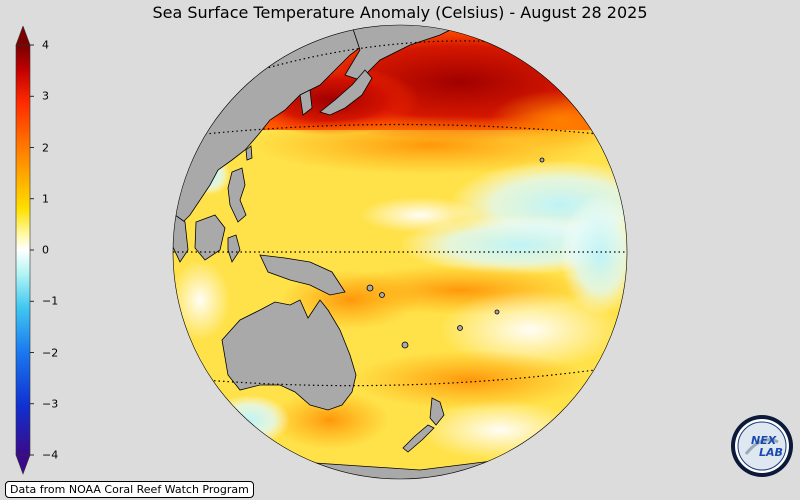 The width and height of the screenshot is (800, 500). I want to click on australia-landmass, so click(289, 355).